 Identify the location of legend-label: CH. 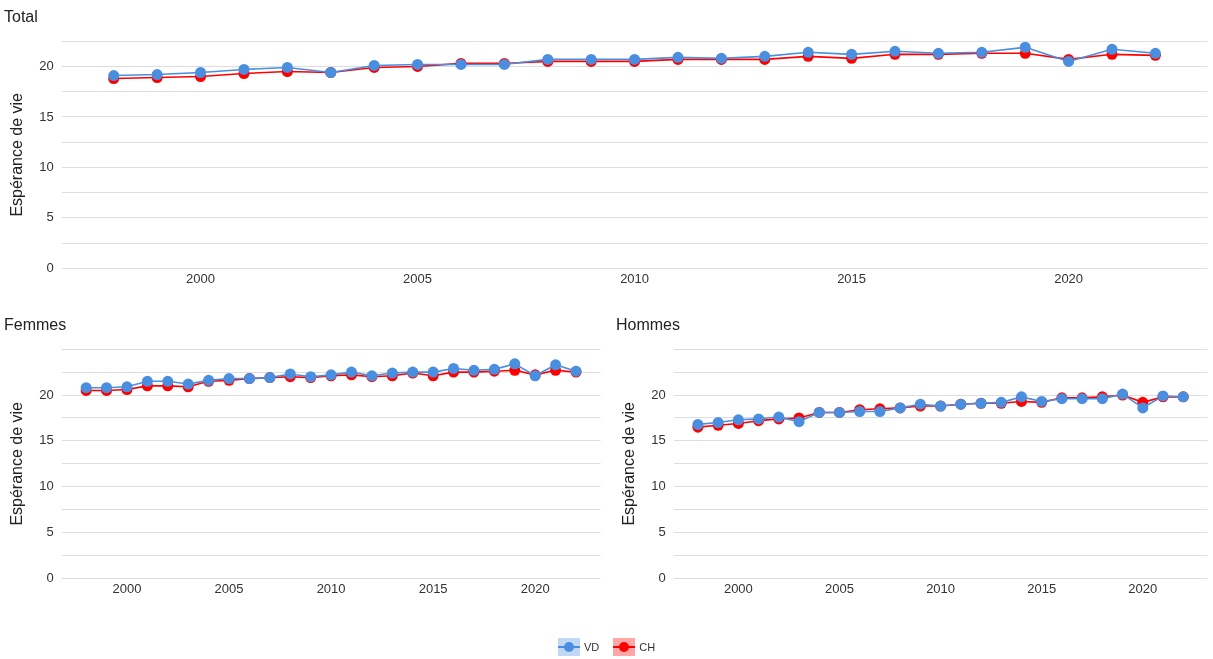
(647, 647).